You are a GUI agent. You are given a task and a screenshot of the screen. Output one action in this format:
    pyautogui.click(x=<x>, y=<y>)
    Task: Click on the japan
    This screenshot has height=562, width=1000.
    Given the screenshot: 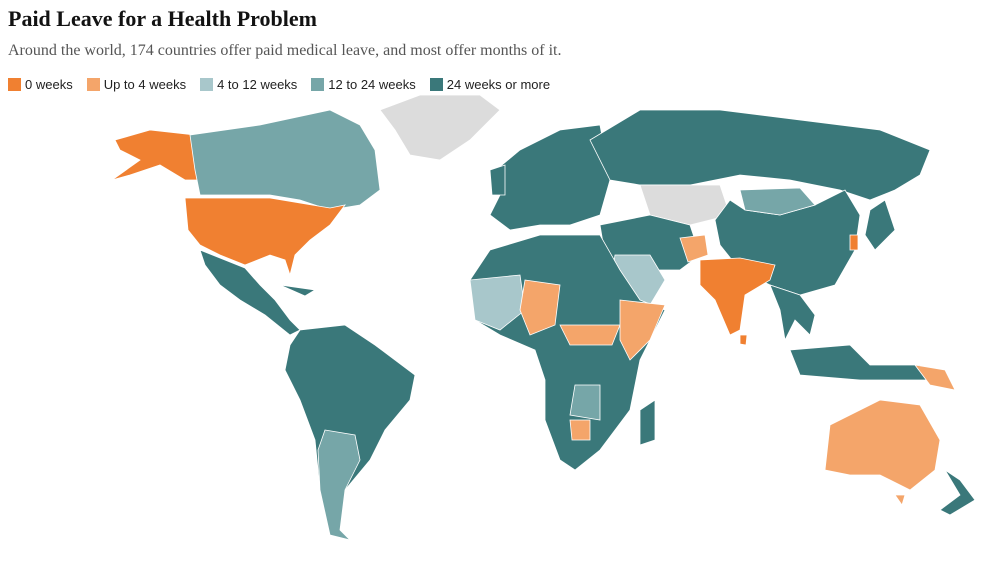 What is the action you would take?
    pyautogui.click(x=880, y=225)
    